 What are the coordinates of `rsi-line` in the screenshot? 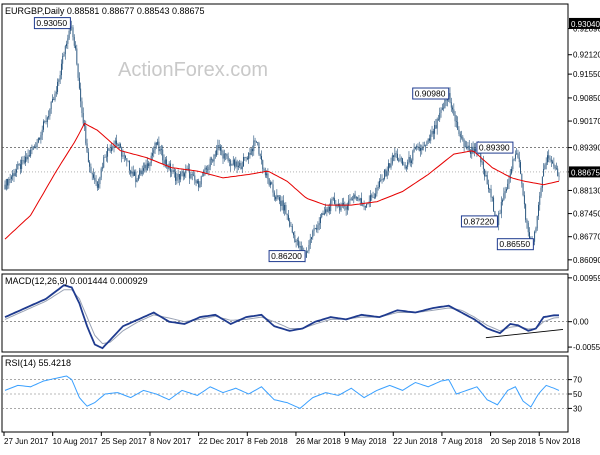 It's located at (282, 392).